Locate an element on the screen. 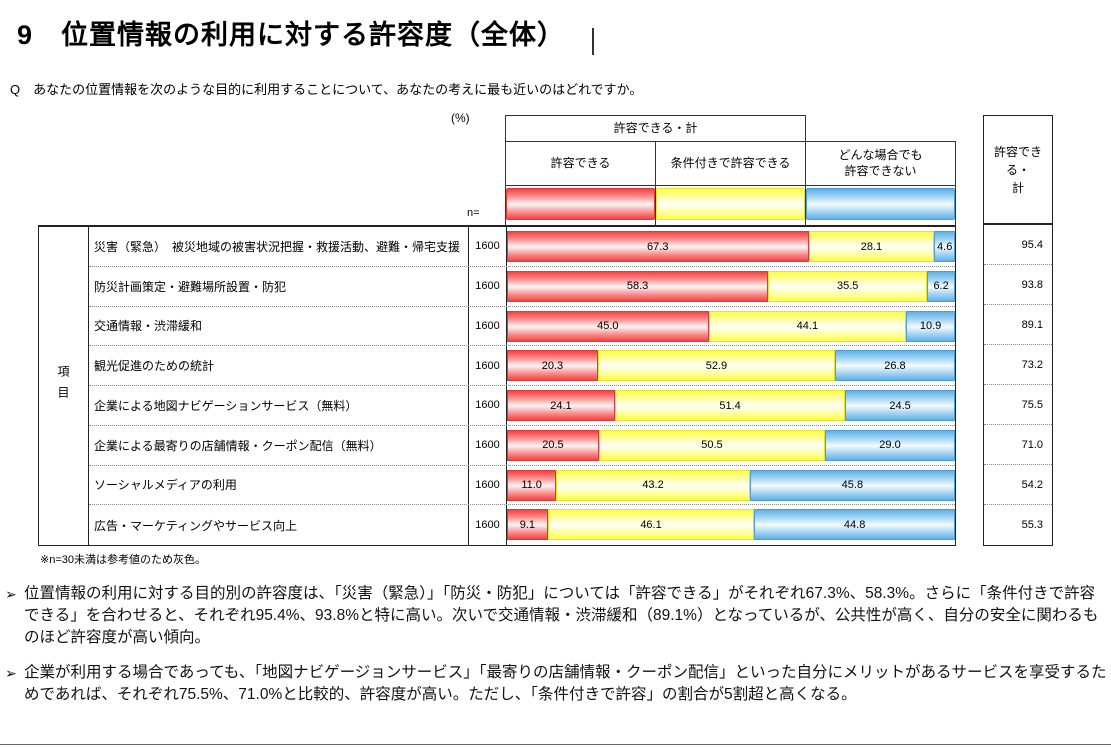  bar-value: 11.0 is located at coordinates (531, 485).